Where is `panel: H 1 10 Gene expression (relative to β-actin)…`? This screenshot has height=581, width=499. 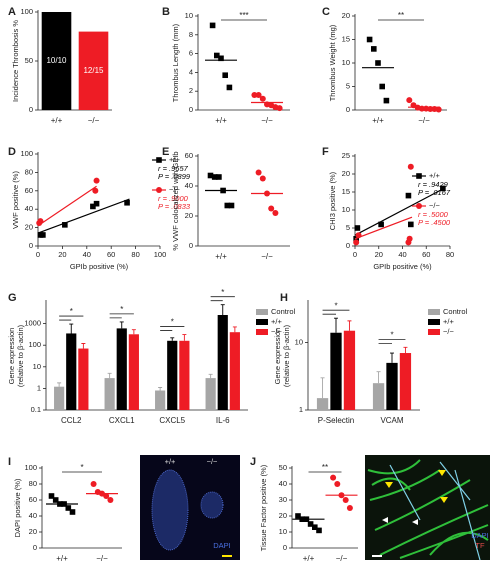
panel: H 1 10 Gene expression (relative to β-actin)… is located at coordinates (370, 358).